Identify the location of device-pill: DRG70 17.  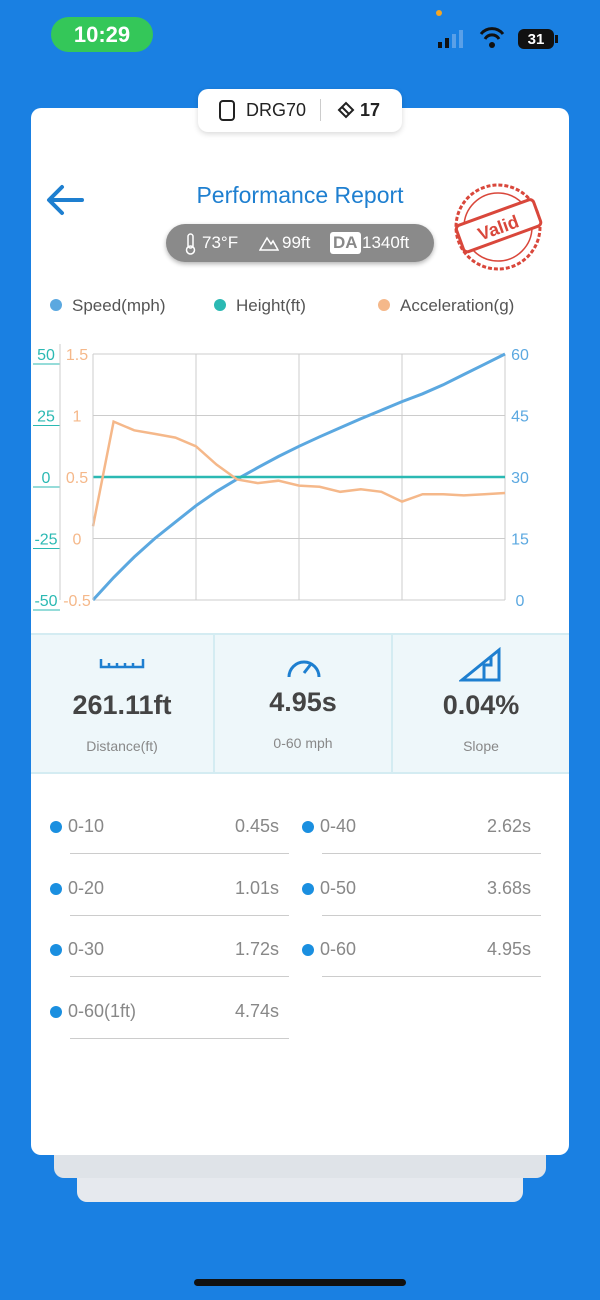
(300, 110).